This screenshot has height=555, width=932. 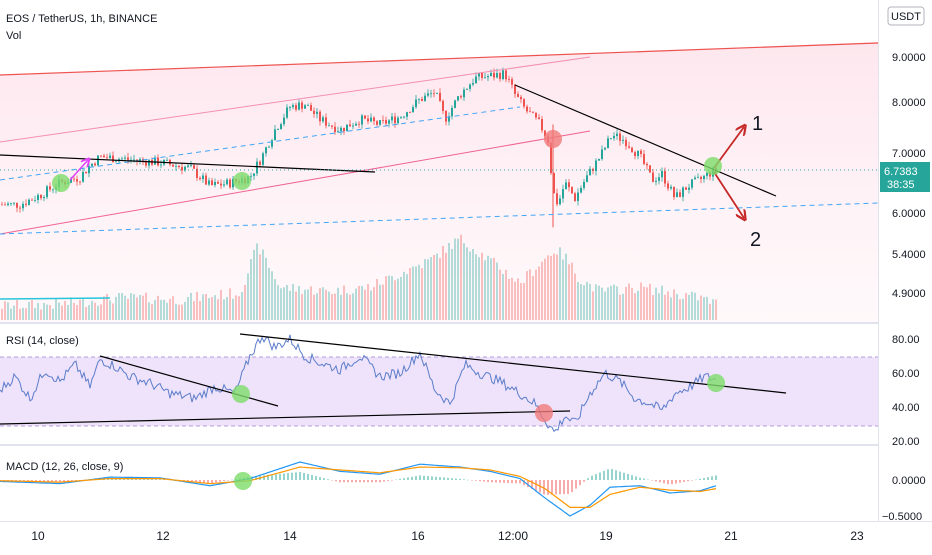 I want to click on channel-upper-line, so click(x=295, y=99).